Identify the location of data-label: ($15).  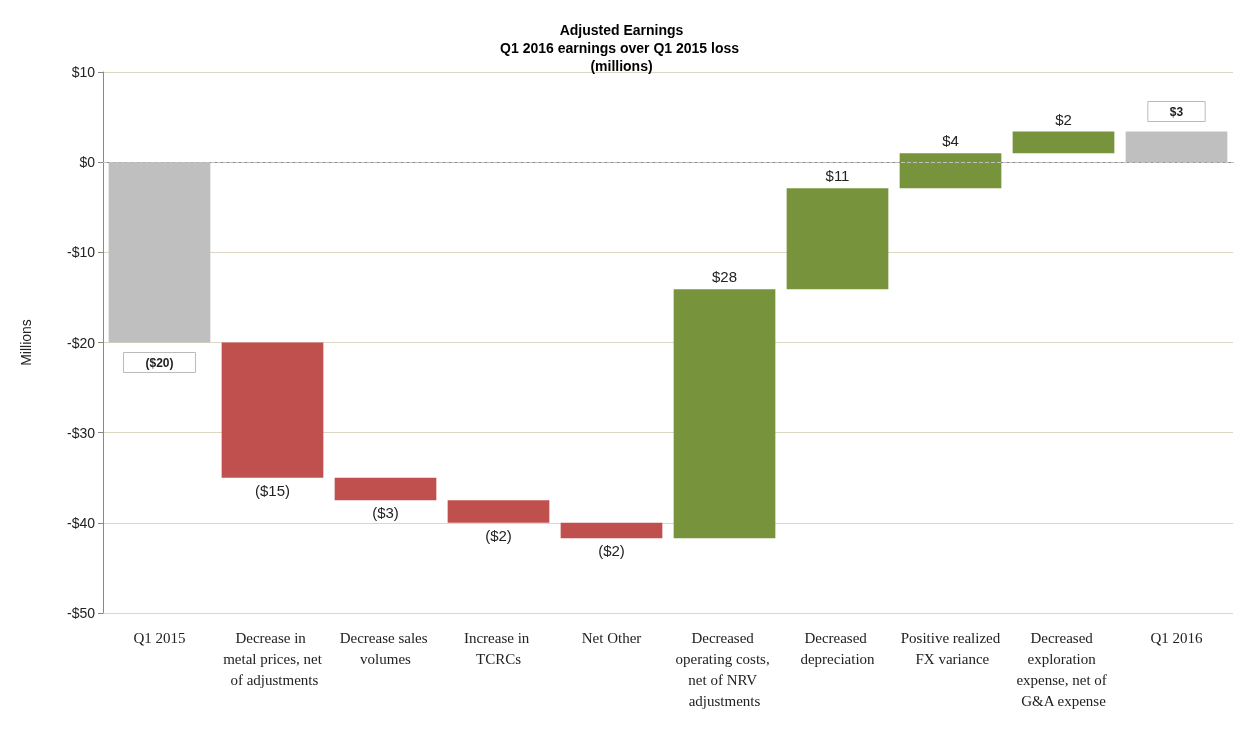
(272, 490).